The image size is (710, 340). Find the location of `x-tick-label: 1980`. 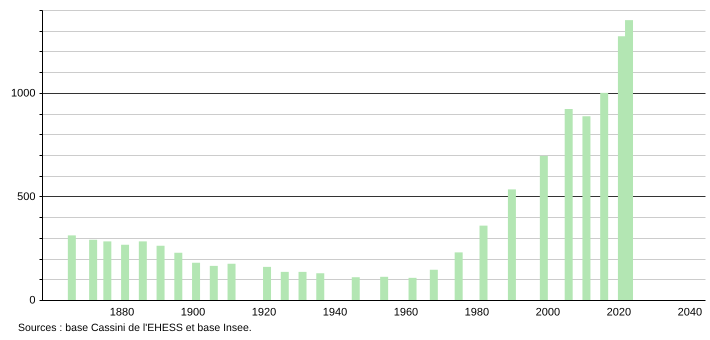

x-tick-label: 1980 is located at coordinates (477, 312).